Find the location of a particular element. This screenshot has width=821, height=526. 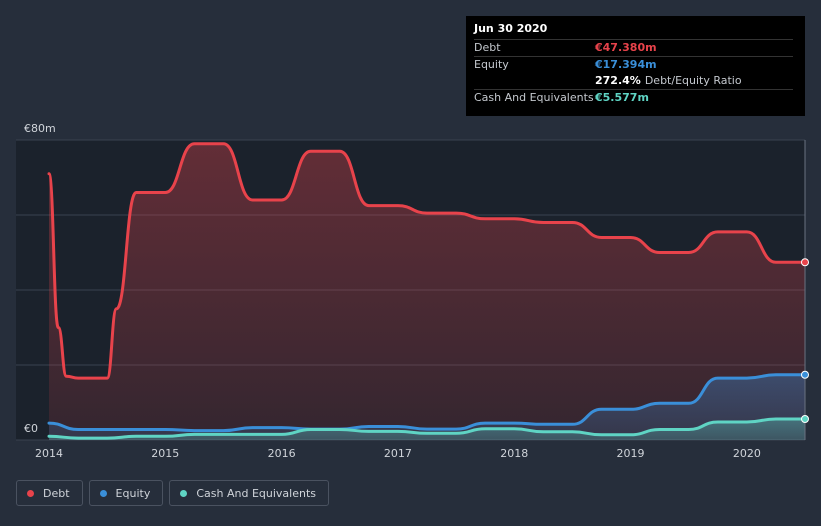

tooltip-cash-label: Cash And Equivalents is located at coordinates (534, 97).